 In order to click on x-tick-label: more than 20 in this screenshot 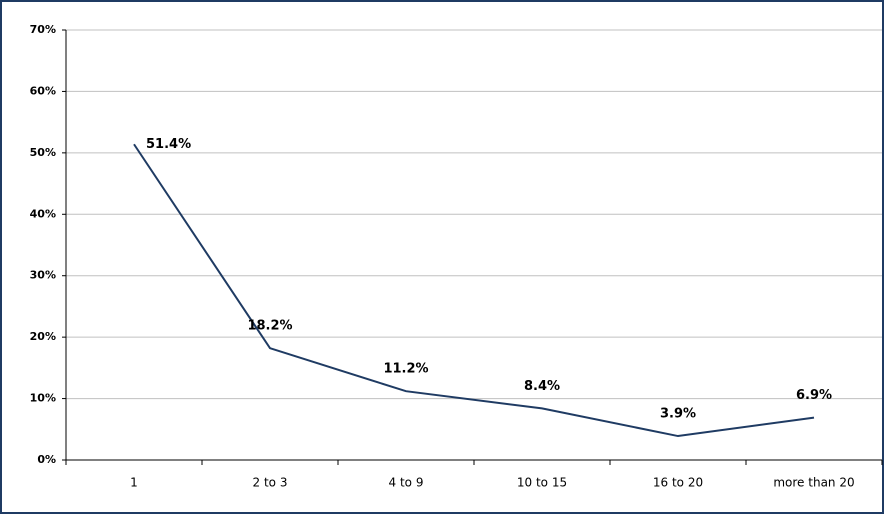, I will do `click(813, 483)`.